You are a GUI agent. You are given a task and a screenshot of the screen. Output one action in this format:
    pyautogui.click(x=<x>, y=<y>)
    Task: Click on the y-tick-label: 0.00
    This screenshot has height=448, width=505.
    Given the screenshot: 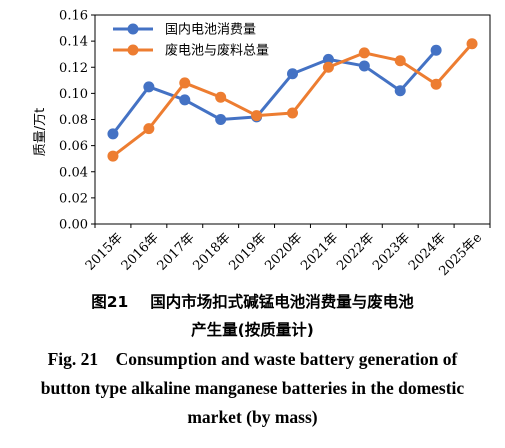 What is the action you would take?
    pyautogui.click(x=73, y=225)
    